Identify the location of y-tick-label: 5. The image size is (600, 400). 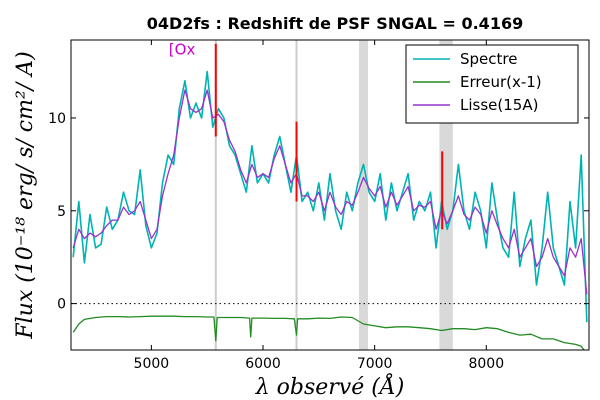
(61, 212).